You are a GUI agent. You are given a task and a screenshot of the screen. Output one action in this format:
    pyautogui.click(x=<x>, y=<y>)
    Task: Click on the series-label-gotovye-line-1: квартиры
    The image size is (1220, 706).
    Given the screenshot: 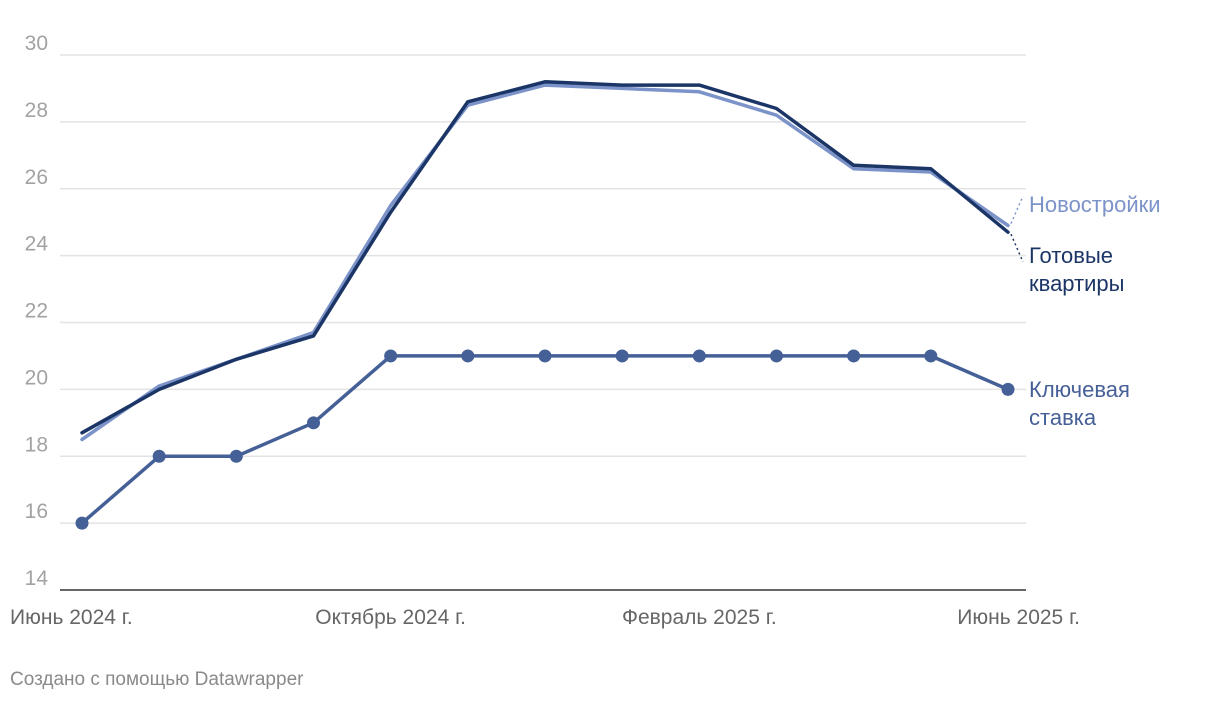 What is the action you would take?
    pyautogui.click(x=1076, y=283)
    